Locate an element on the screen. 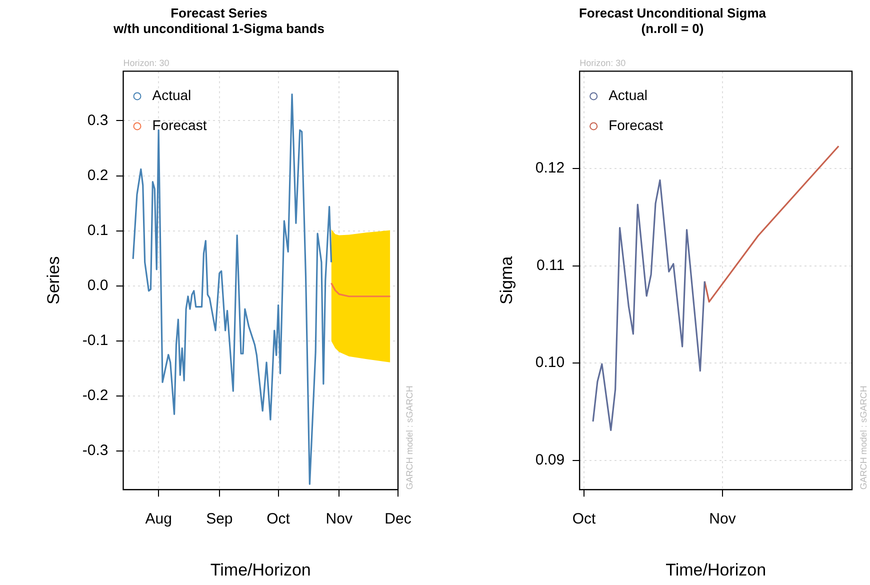 The width and height of the screenshot is (870, 585). y-tick-label: 0.2 is located at coordinates (97, 175).